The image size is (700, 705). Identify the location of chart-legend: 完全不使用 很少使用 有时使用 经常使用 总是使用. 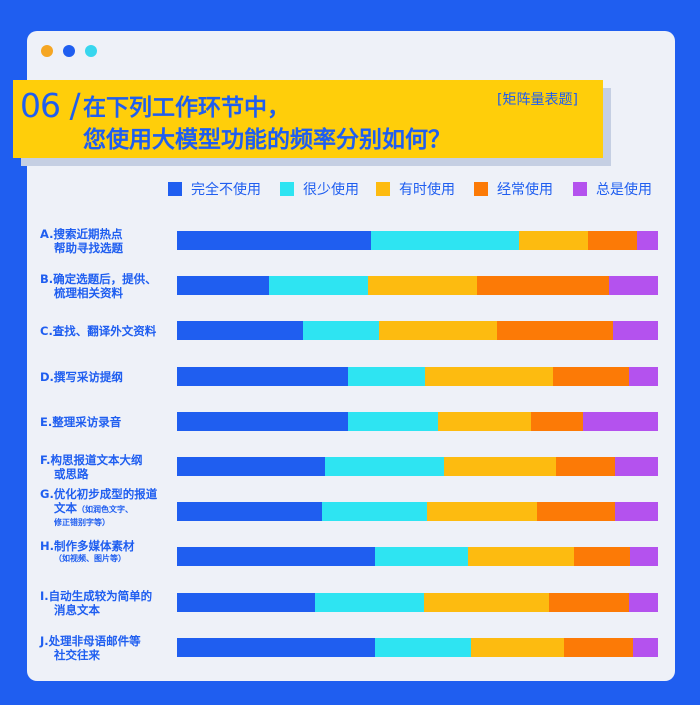
(350, 189).